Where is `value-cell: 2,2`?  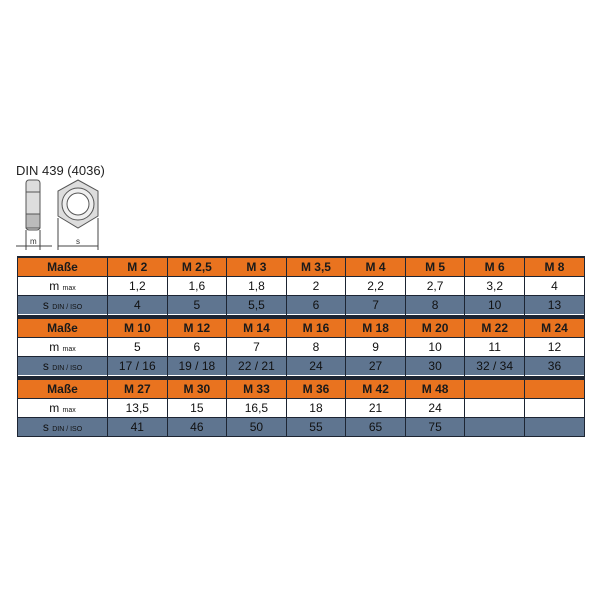 value-cell: 2,2 is located at coordinates (375, 286).